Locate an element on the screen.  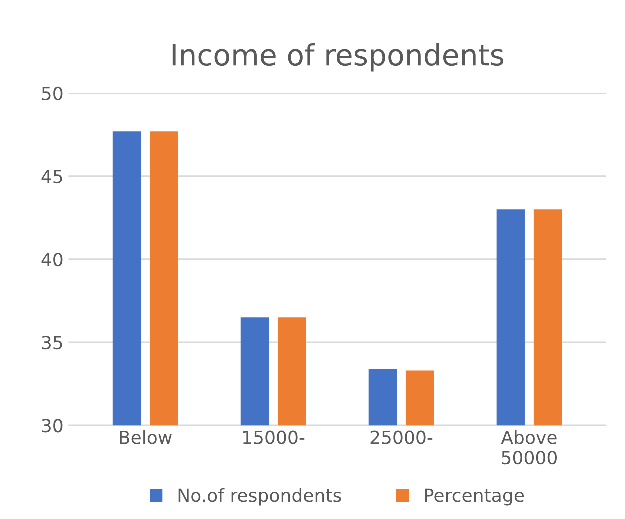
x-tick-label: Below is located at coordinates (146, 437).